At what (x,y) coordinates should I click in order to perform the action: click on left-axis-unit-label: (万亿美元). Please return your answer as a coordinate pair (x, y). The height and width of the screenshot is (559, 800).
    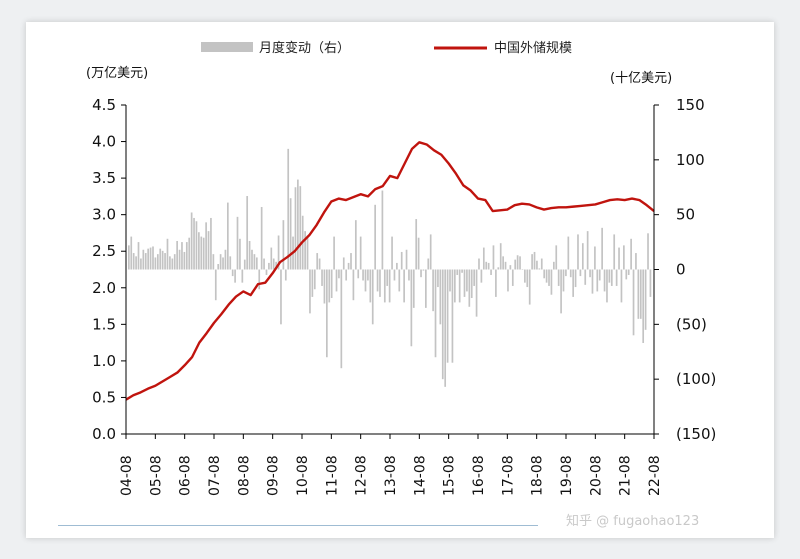
    Looking at the image, I should click on (117, 73).